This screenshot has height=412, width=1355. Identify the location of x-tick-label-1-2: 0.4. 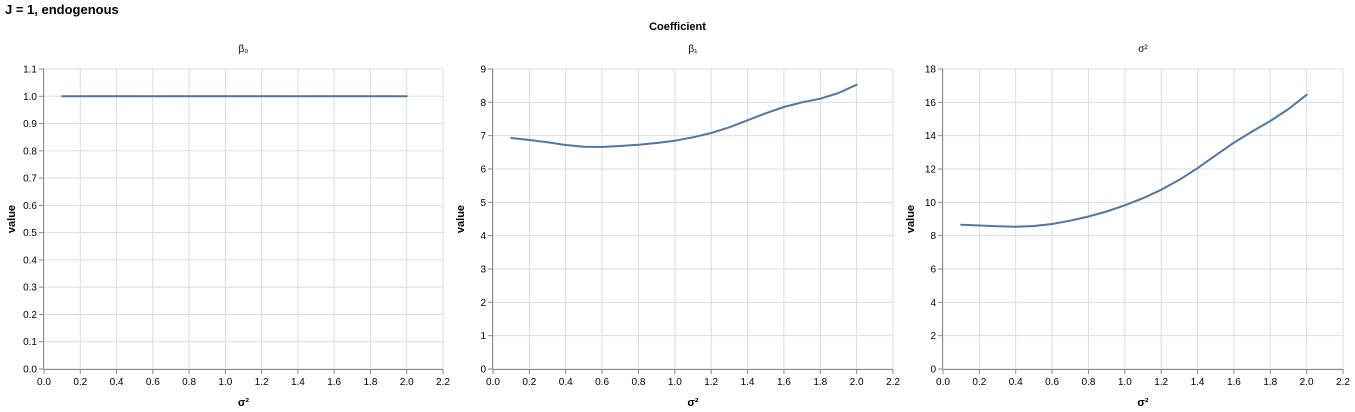
(566, 382).